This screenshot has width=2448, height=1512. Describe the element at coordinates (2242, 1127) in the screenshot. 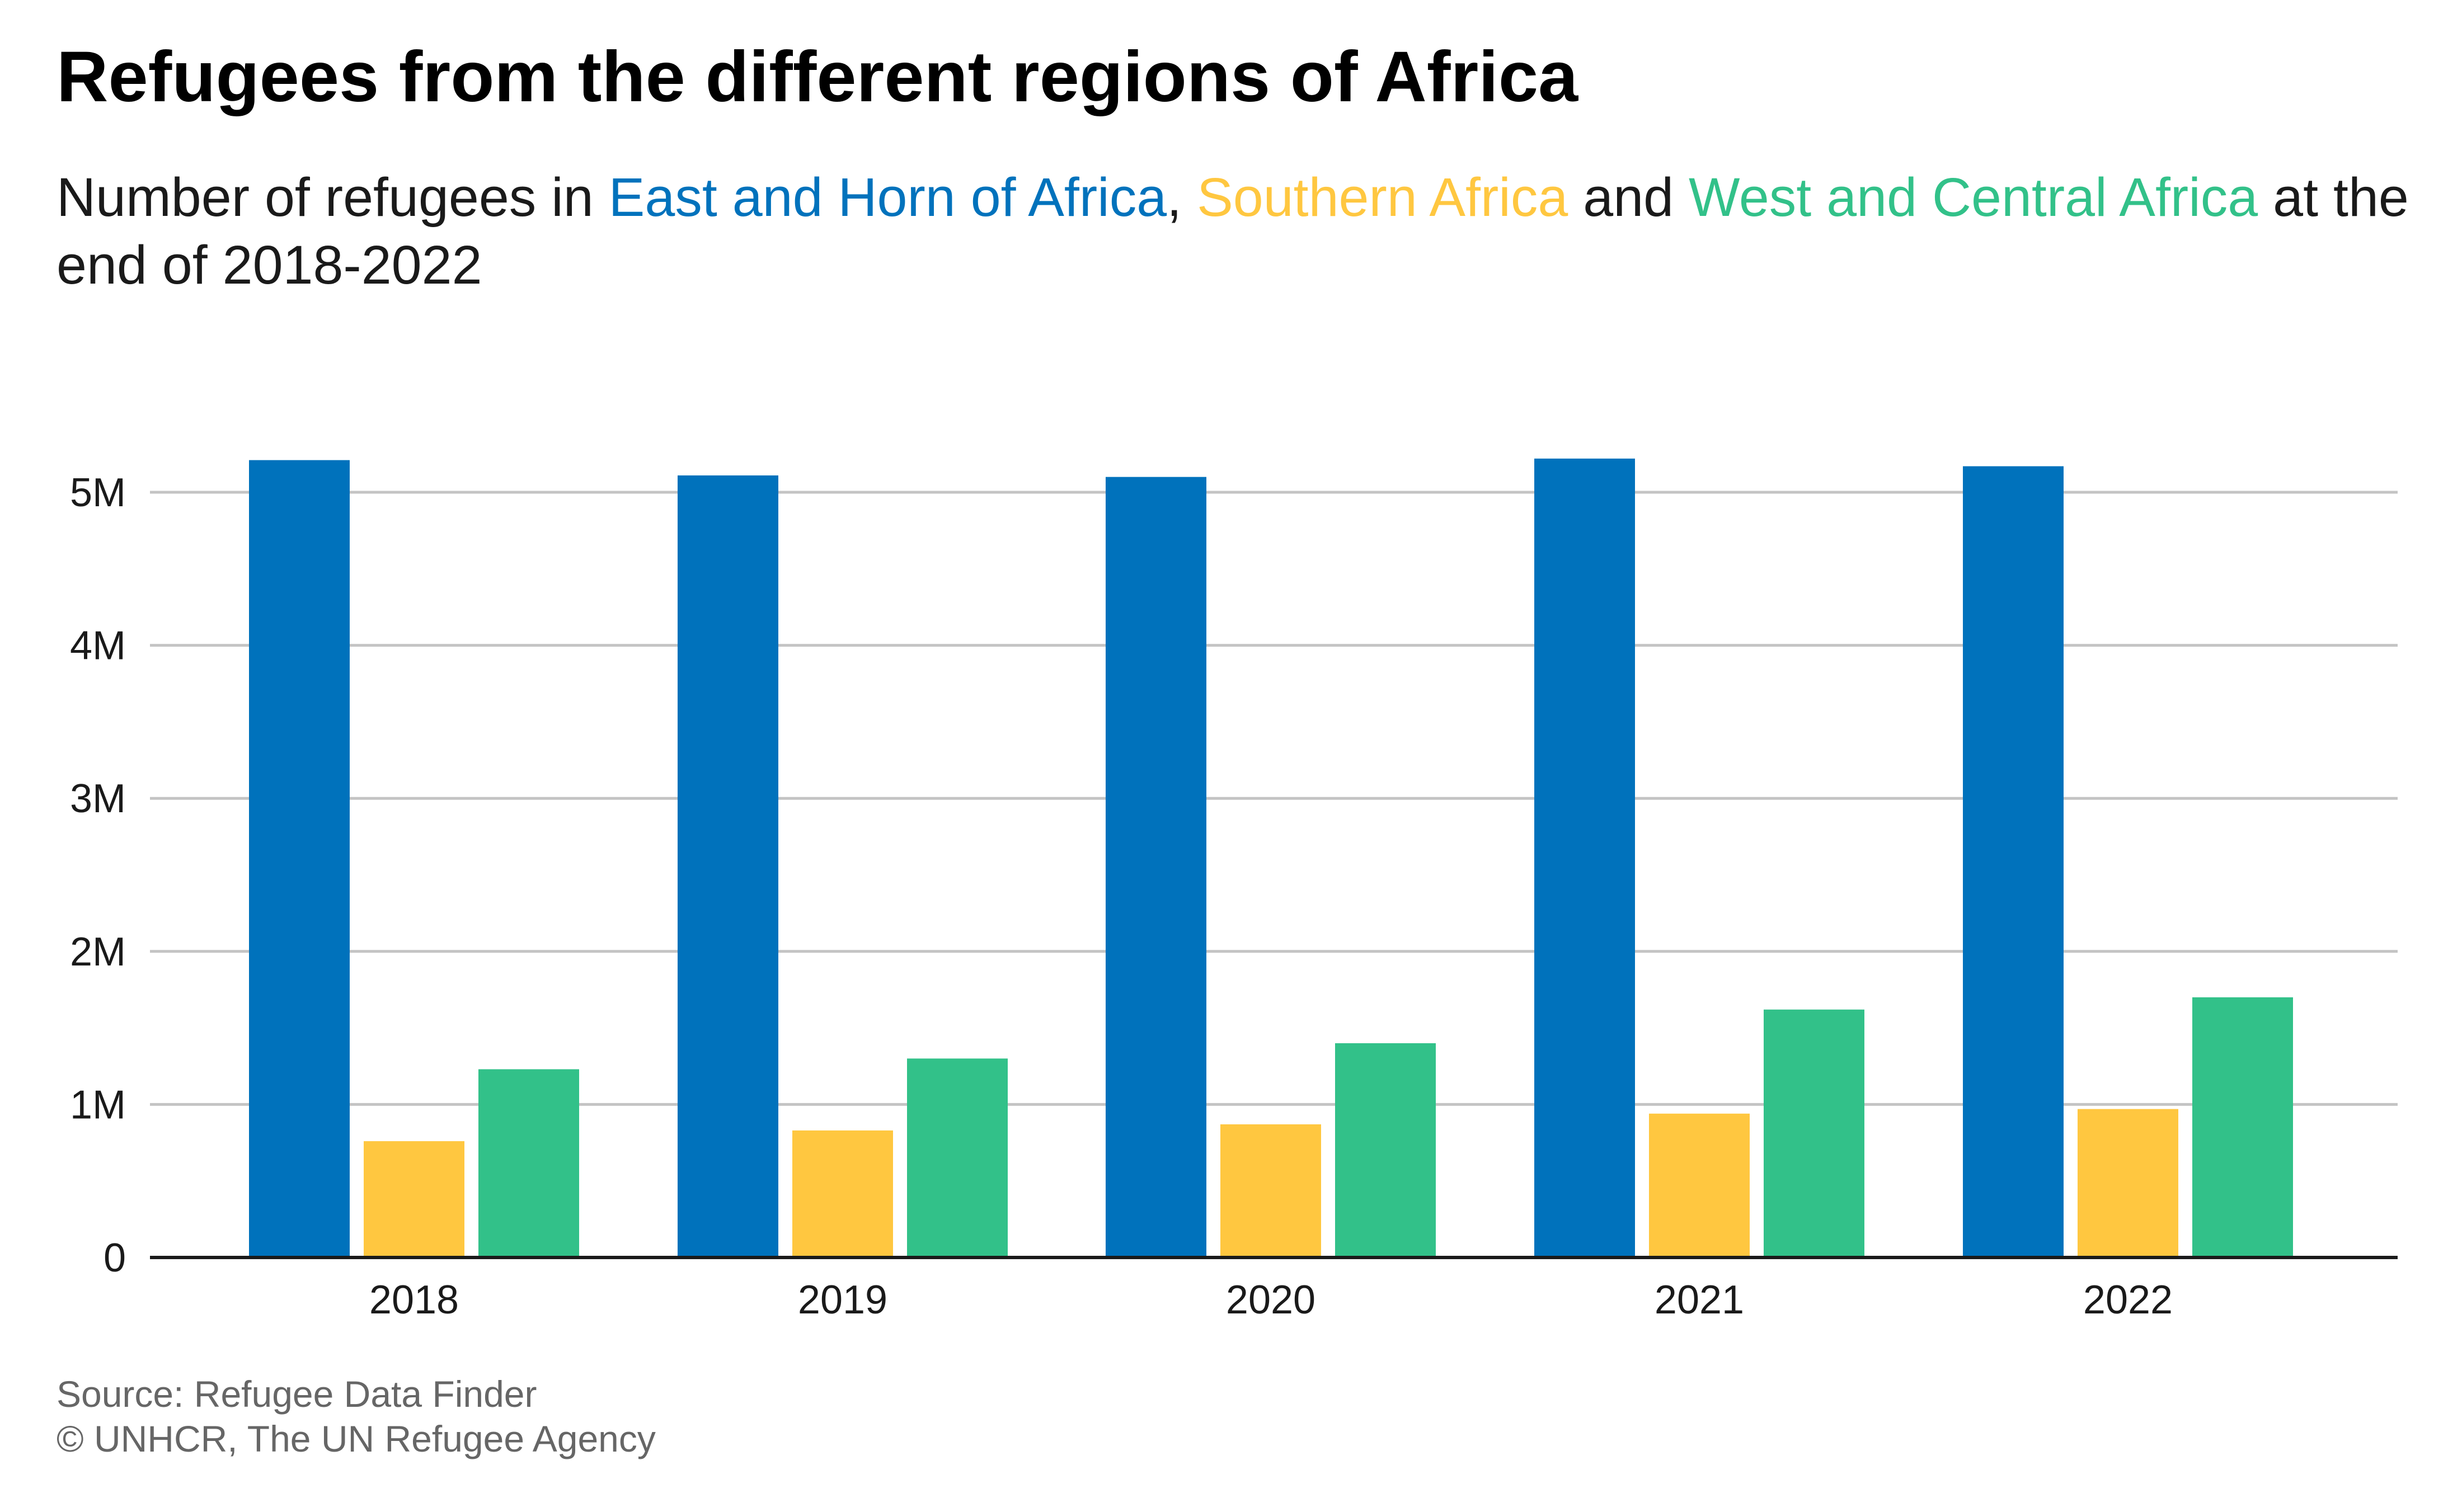

I see `bar-west-and-central-africa-2022` at that location.